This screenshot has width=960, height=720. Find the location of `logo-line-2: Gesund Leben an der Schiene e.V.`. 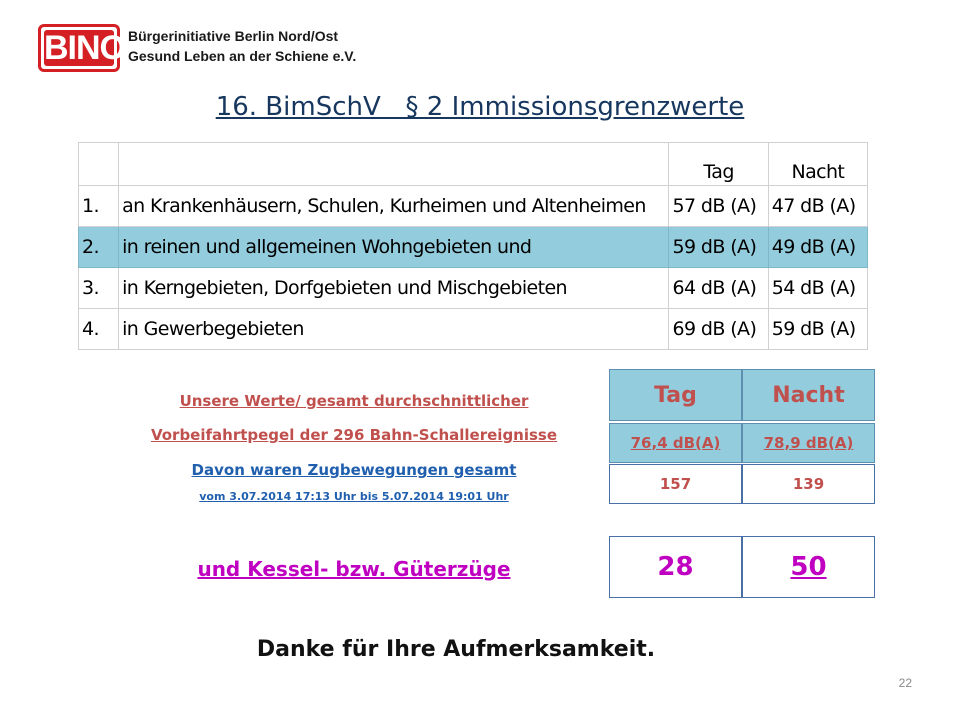

logo-line-2: Gesund Leben an der Schiene e.V. is located at coordinates (242, 56).